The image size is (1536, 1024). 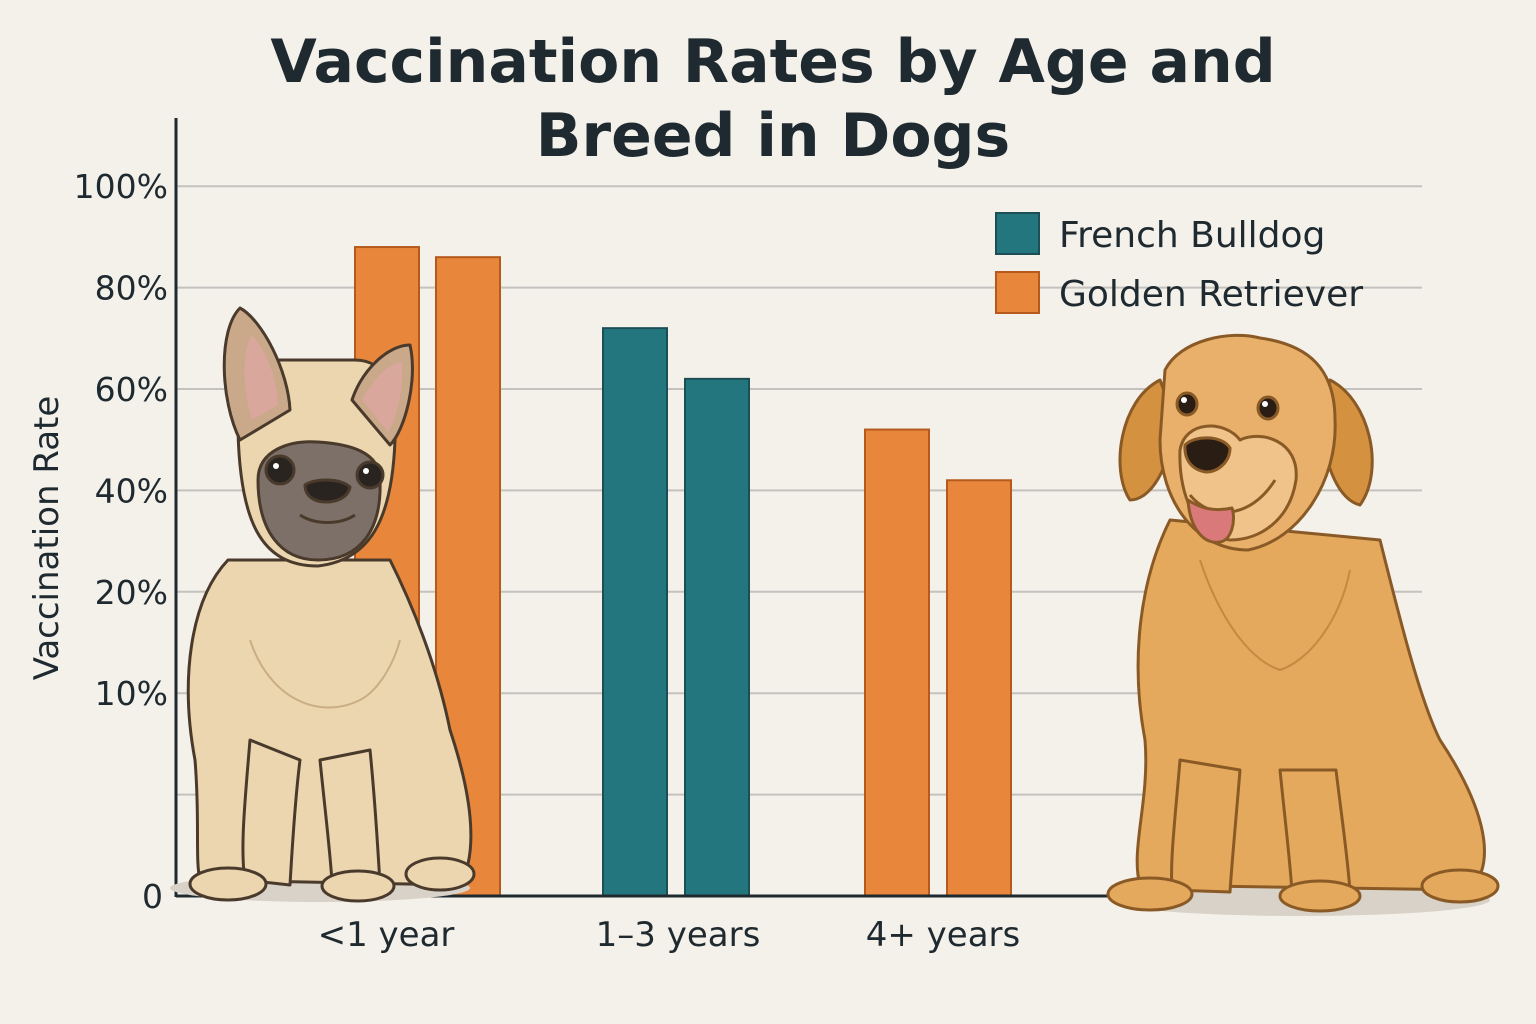 What do you see at coordinates (773, 136) in the screenshot?
I see `chart-title-line-2: Breed in Dogs` at bounding box center [773, 136].